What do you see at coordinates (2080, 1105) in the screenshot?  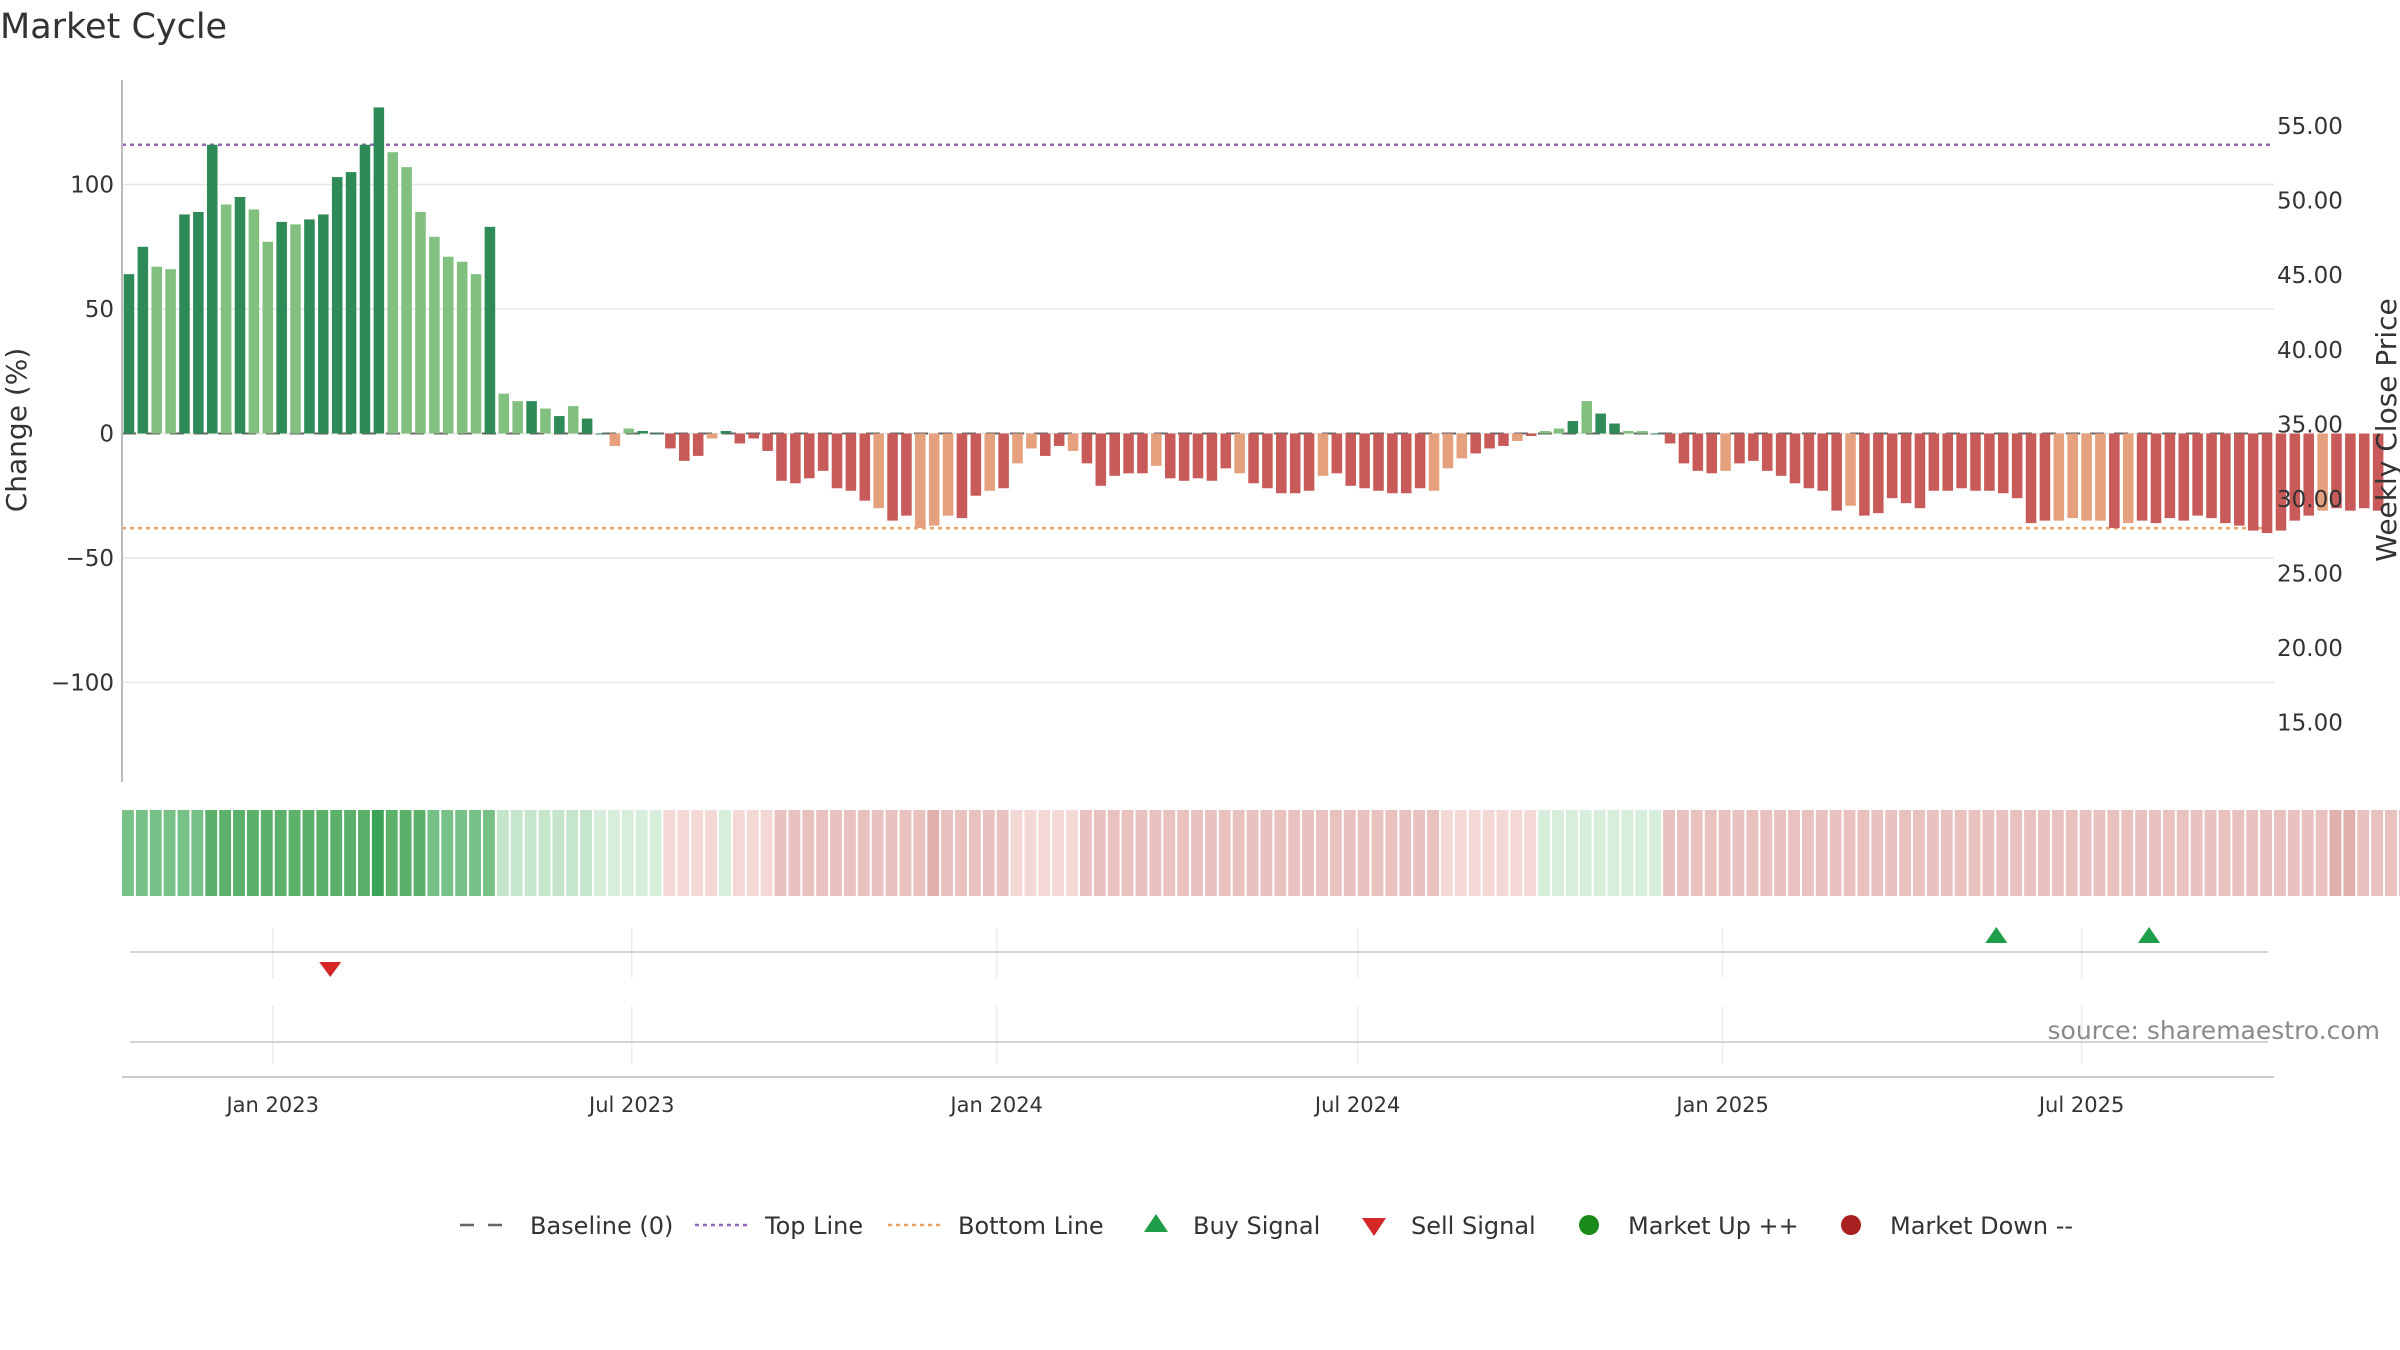 I see `x-tick-label: Jul 2025` at bounding box center [2080, 1105].